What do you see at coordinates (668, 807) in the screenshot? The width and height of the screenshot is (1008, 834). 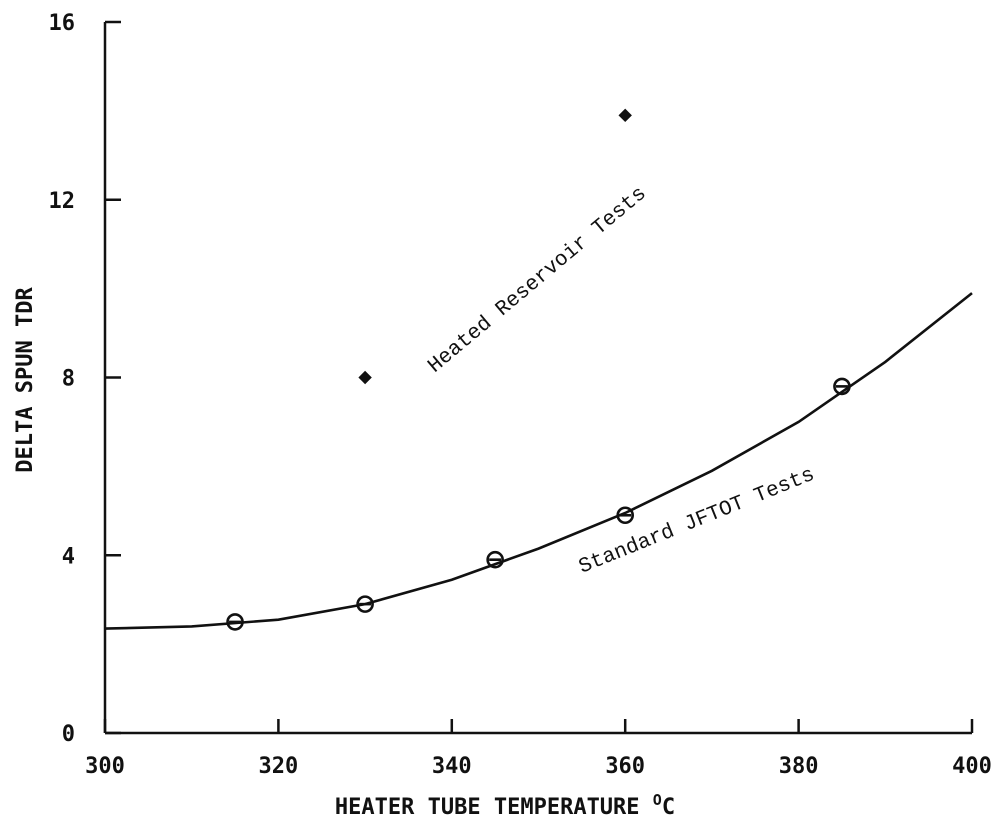 I see `x-axis-title-unit: C` at bounding box center [668, 807].